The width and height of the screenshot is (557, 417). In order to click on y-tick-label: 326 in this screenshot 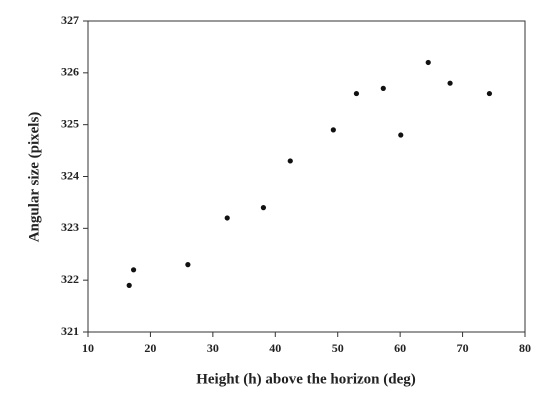, I will do `click(70, 72)`.